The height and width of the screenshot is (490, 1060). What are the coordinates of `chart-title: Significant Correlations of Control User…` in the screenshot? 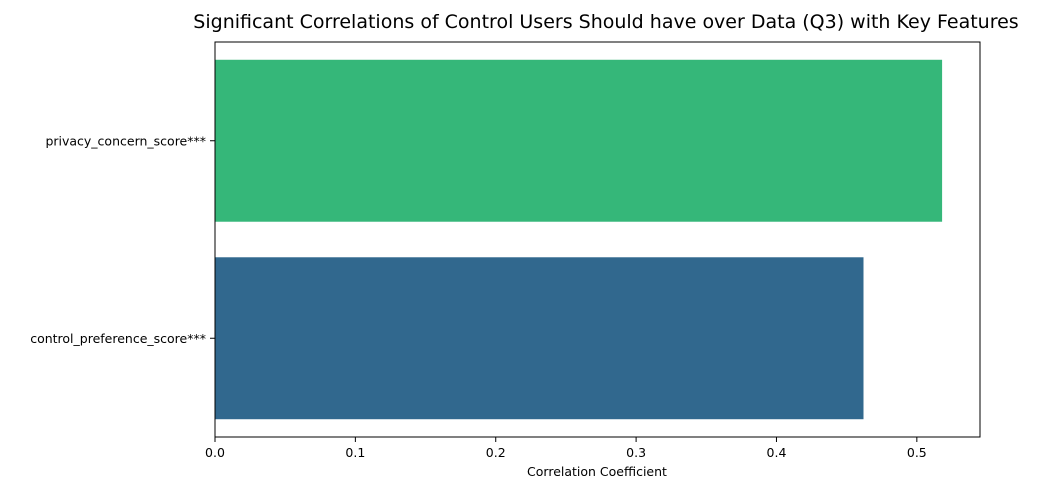 It's located at (605, 22).